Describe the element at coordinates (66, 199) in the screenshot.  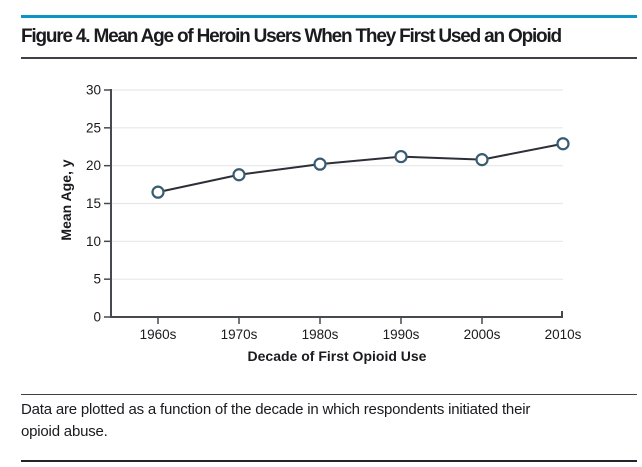
I see `y-axis-title: Mean Age, y` at that location.